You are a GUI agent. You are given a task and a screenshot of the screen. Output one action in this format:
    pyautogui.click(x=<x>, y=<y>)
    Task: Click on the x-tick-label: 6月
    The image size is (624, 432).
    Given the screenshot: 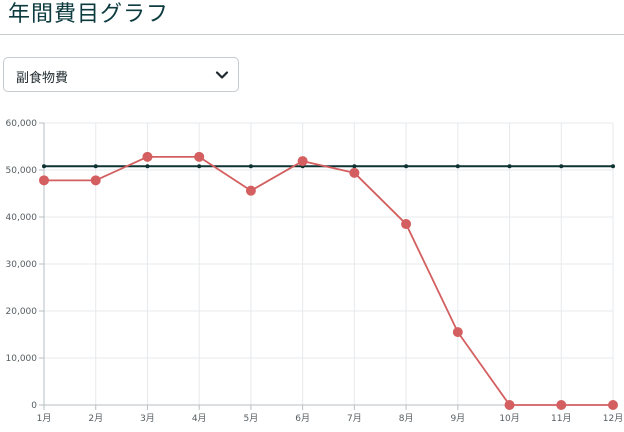 What is the action you would take?
    pyautogui.click(x=302, y=418)
    